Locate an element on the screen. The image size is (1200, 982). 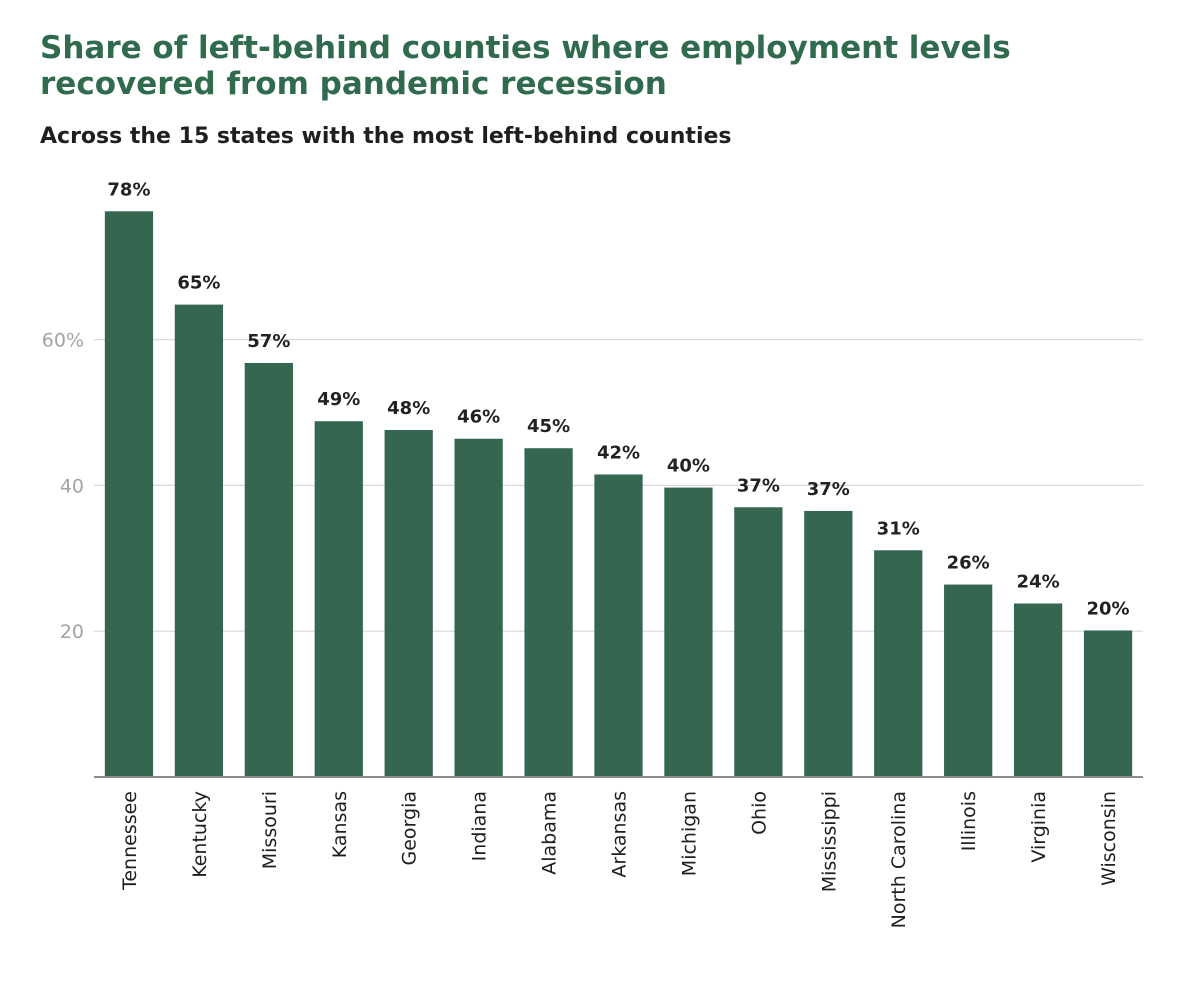
category-label: Arkansas is located at coordinates (620, 834).